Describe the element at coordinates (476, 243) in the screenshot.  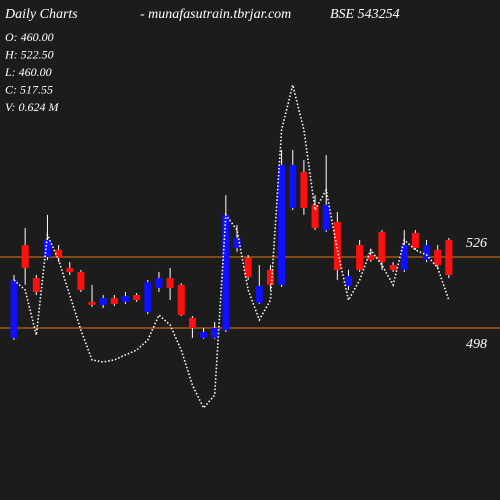
I see `level-label: 526` at that location.